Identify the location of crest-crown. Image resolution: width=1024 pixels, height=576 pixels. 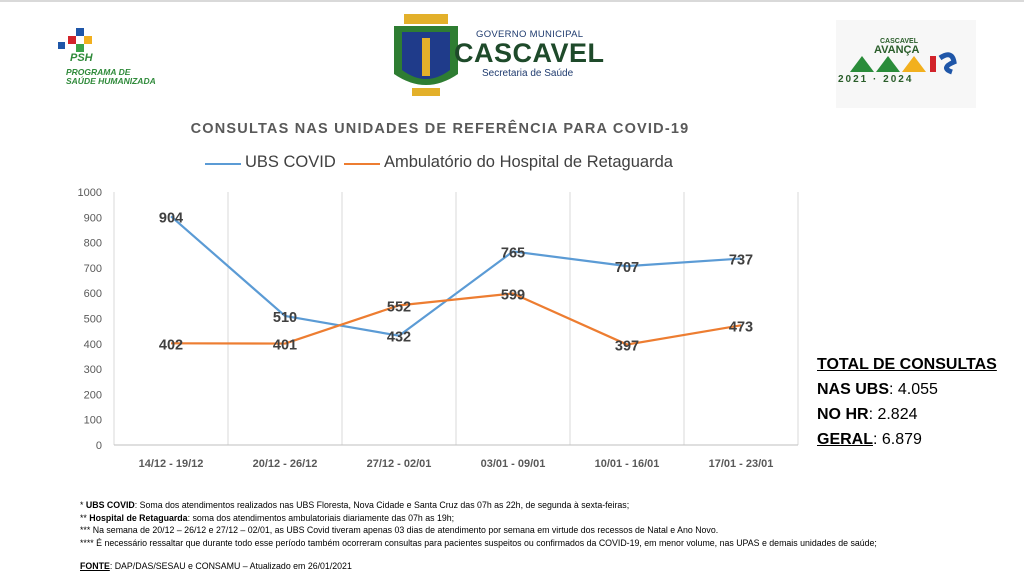
(426, 19).